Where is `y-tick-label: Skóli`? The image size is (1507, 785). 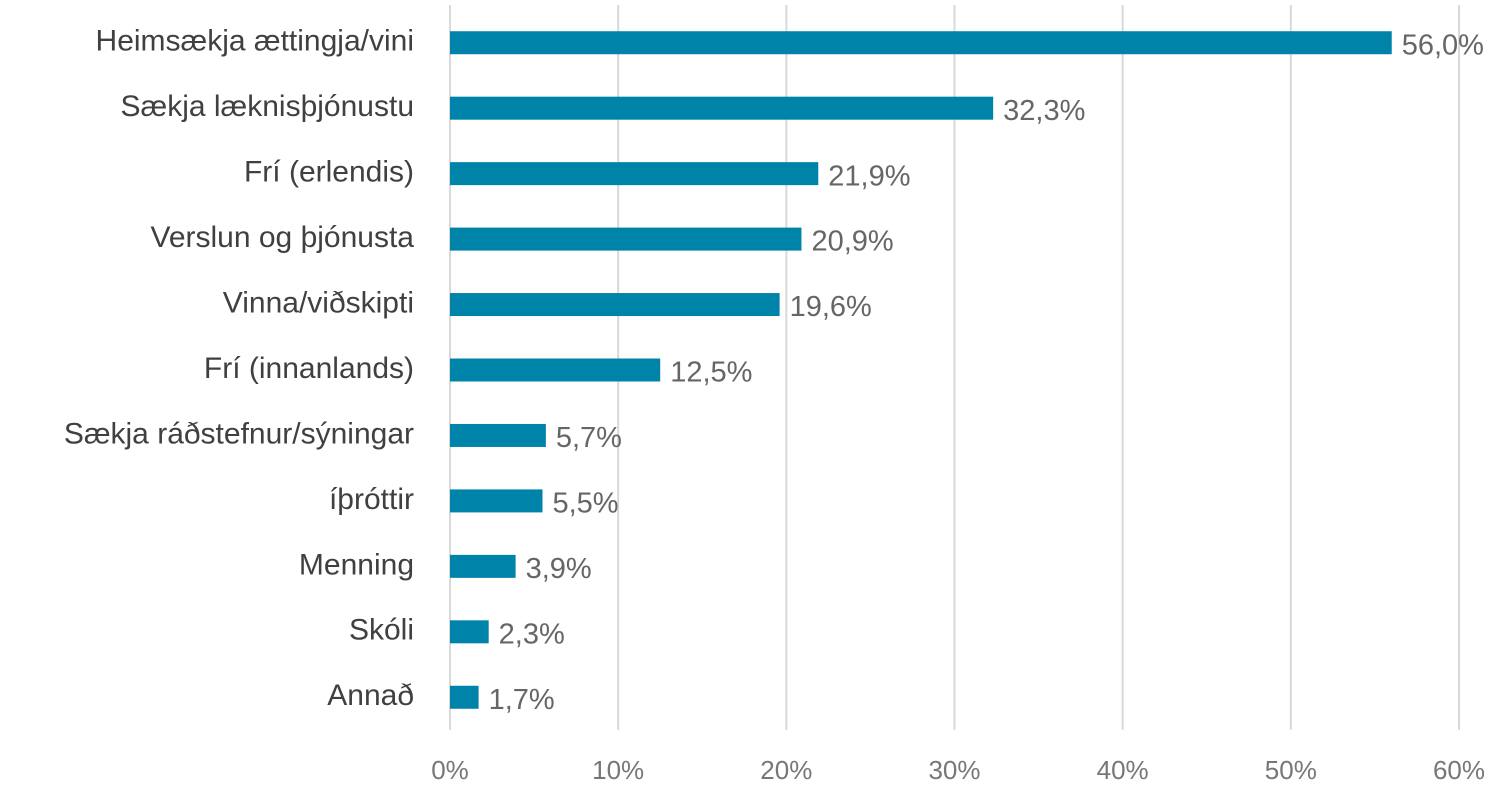 y-tick-label: Skóli is located at coordinates (381, 630).